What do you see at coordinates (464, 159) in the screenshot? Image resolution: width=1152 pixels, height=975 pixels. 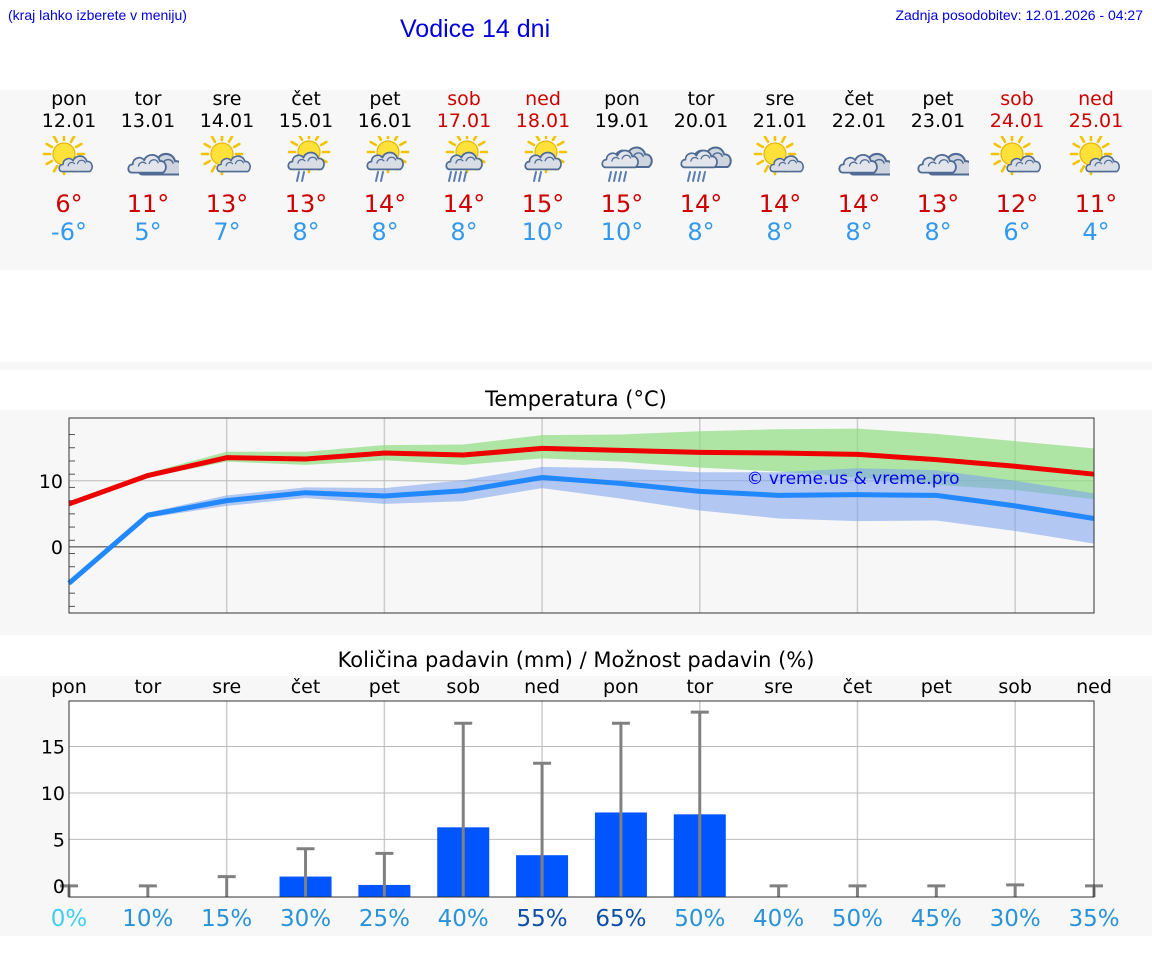 I see `sun-cloud-rain-icon` at bounding box center [464, 159].